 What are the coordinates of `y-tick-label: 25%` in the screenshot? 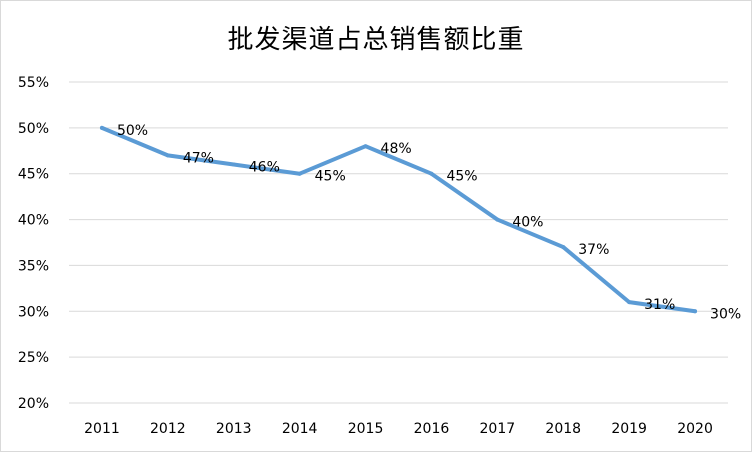 It's located at (33, 358).